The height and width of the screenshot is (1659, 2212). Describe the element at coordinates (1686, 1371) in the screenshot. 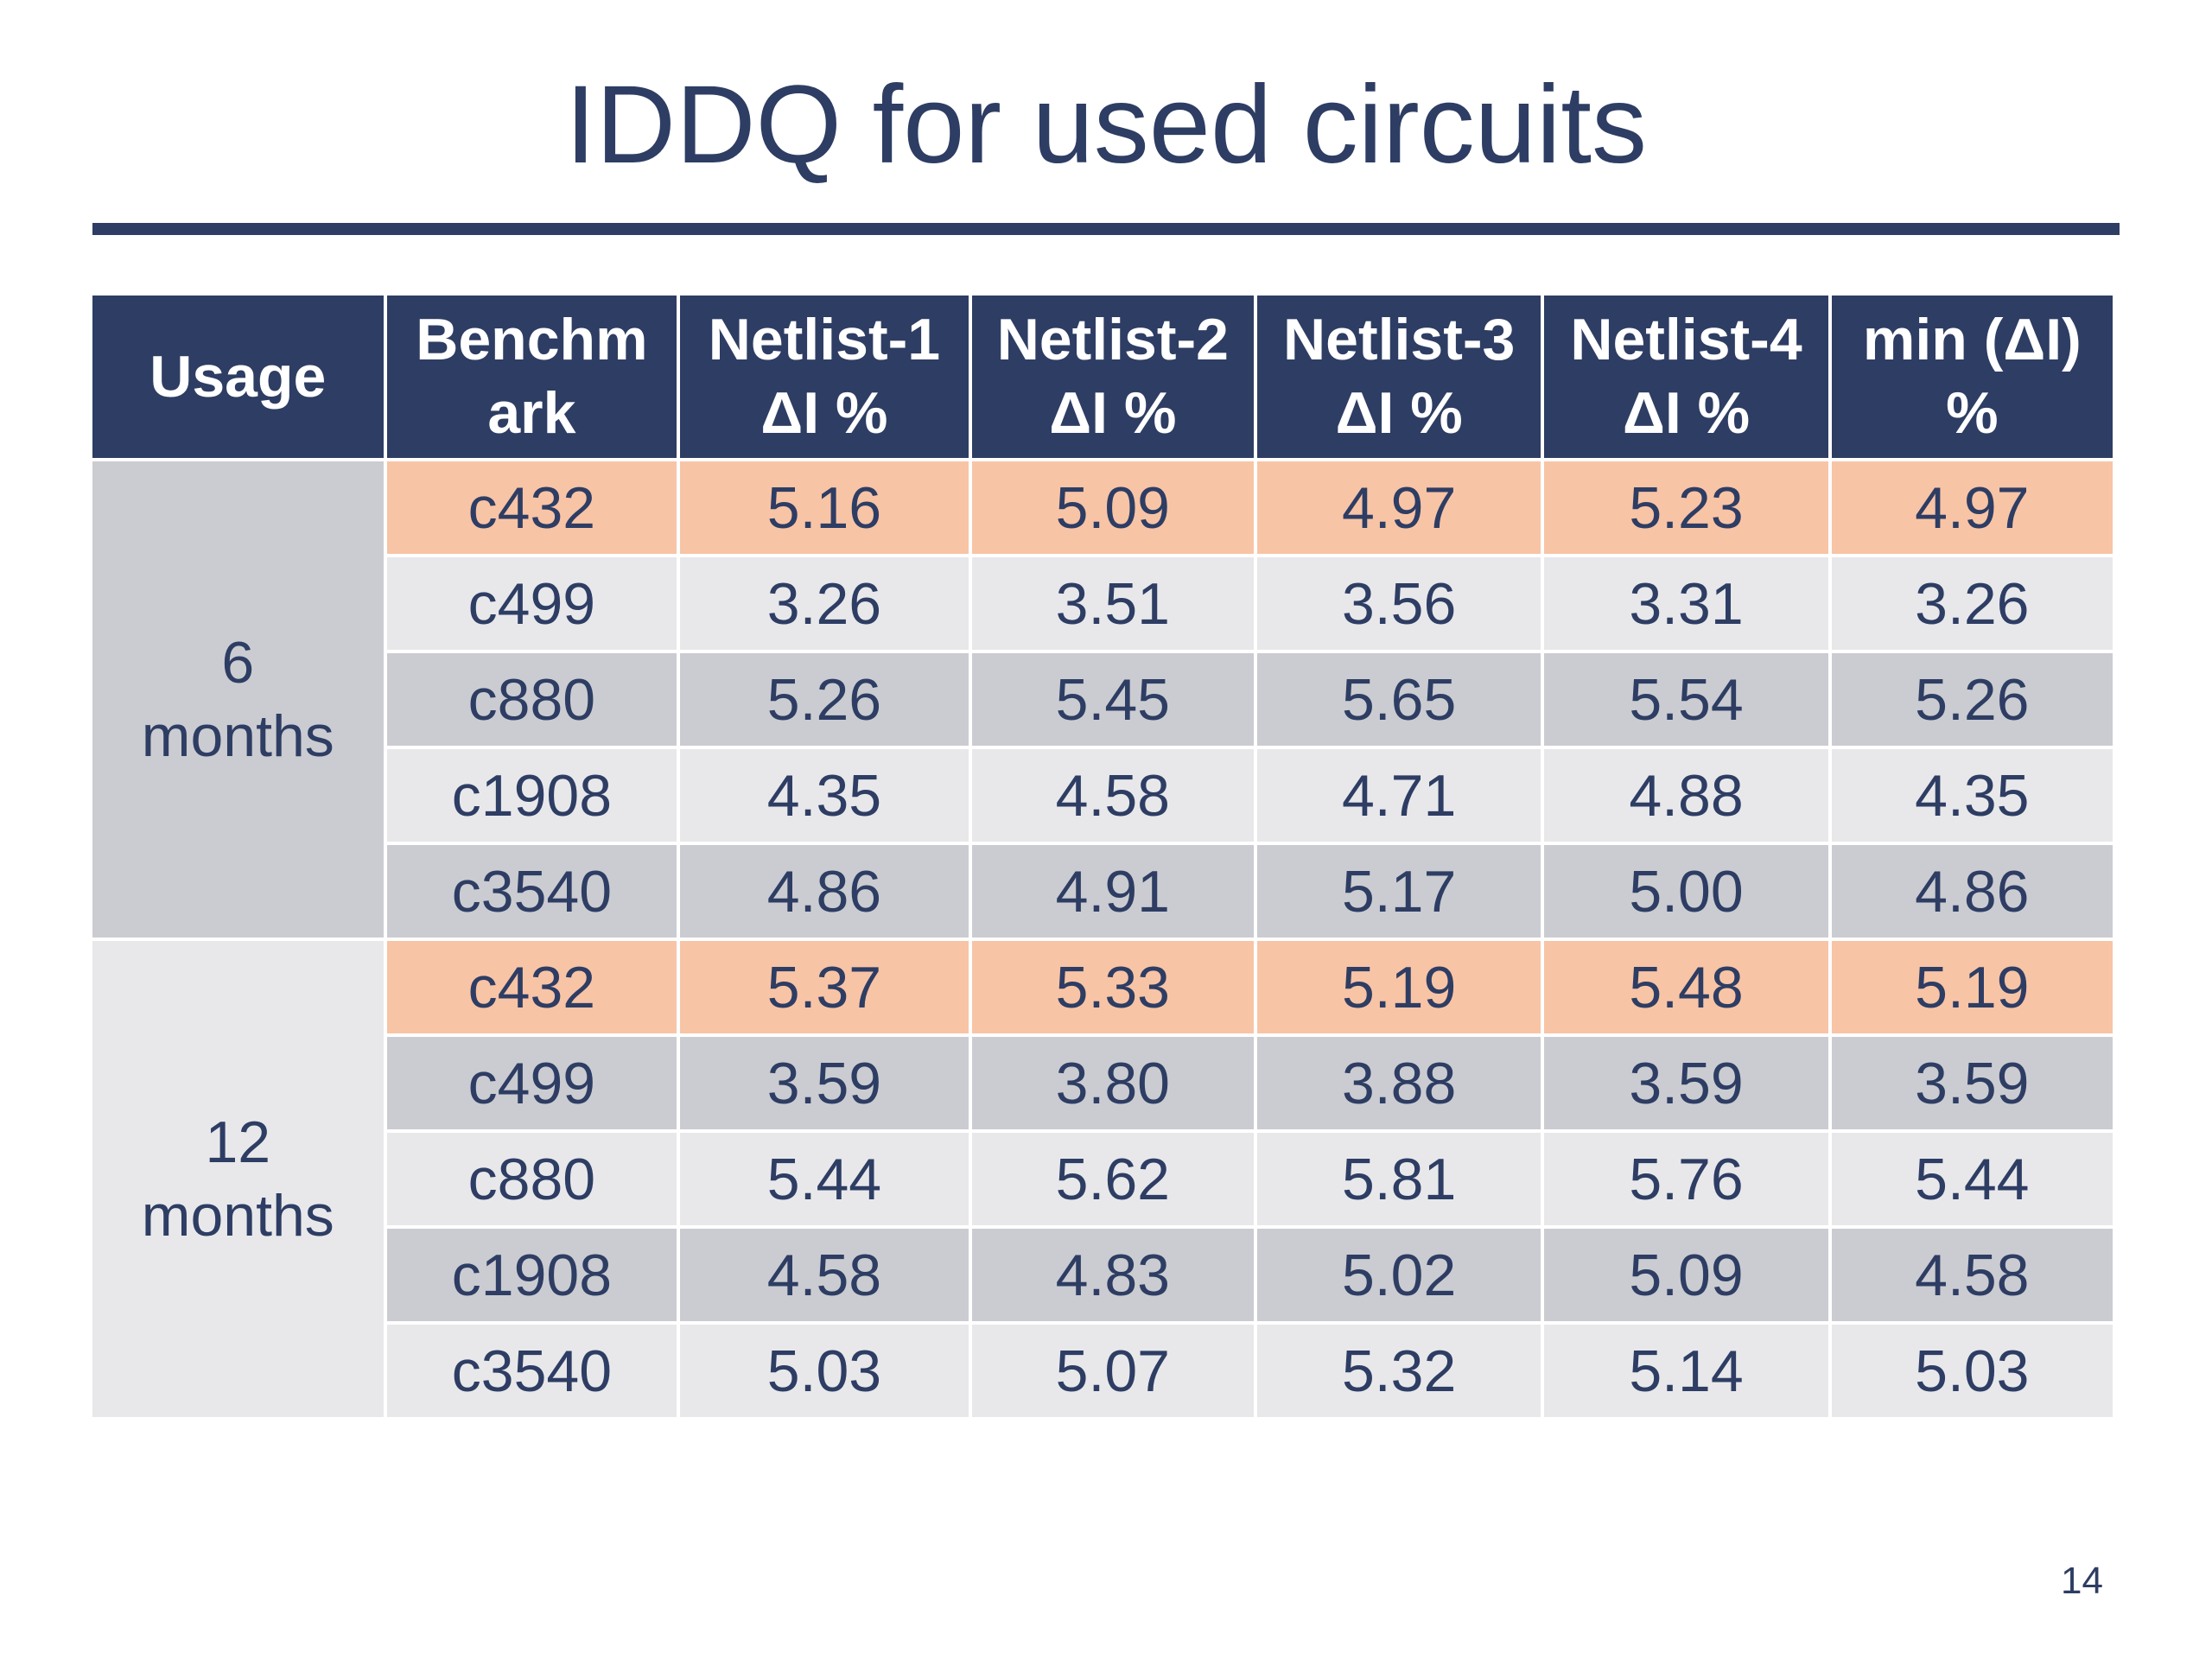

I see `netlist-4-cell: 5.14` at that location.